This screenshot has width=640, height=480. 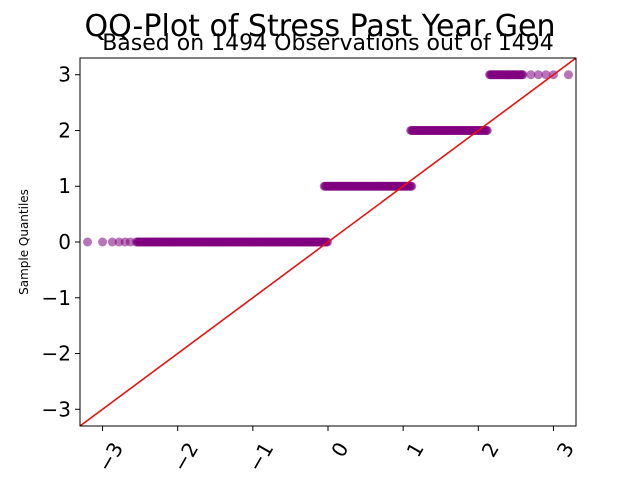 What do you see at coordinates (490, 449) in the screenshot?
I see `x-tick-label: 2` at bounding box center [490, 449].